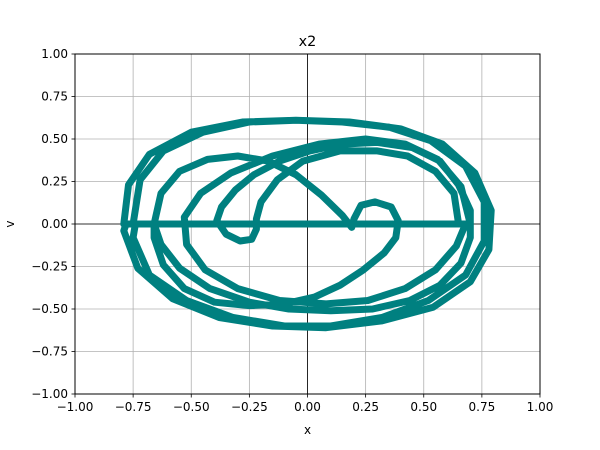 This screenshot has width=600, height=450. I want to click on chart-title: x2, so click(308, 42).